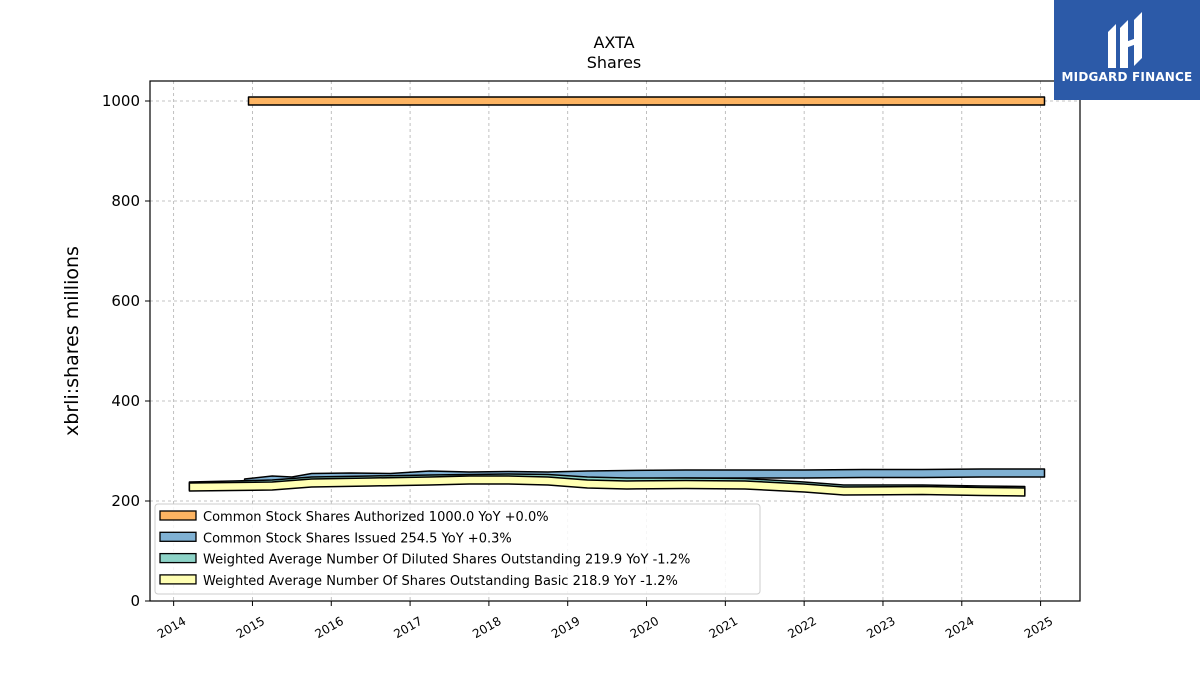 The image size is (1200, 675). I want to click on midgard-finance-logo: MIDGARD FINANCE, so click(1127, 50).